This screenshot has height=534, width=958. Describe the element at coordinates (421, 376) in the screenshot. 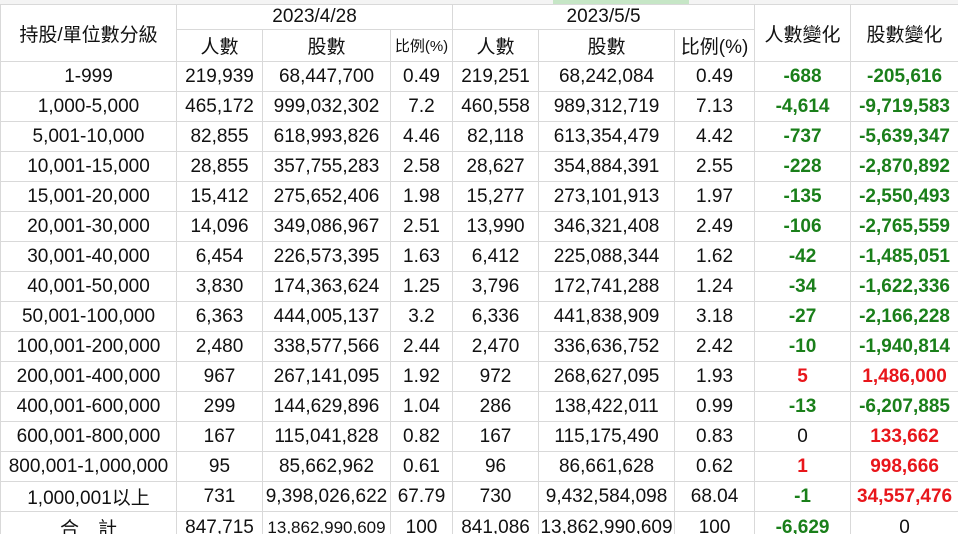

I see `ratio-1-cell: 1.92` at that location.